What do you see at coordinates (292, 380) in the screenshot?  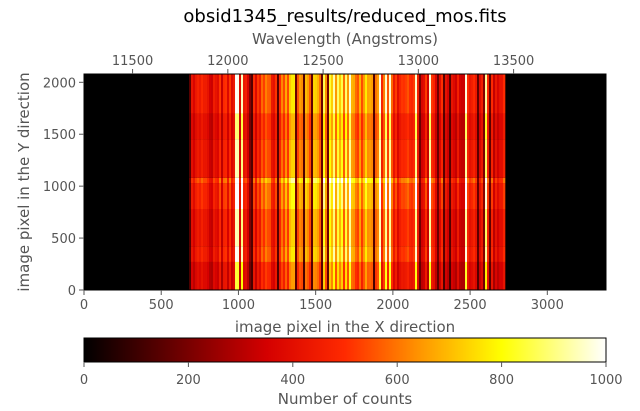 I see `colorbar-tick-label: 400` at bounding box center [292, 380].